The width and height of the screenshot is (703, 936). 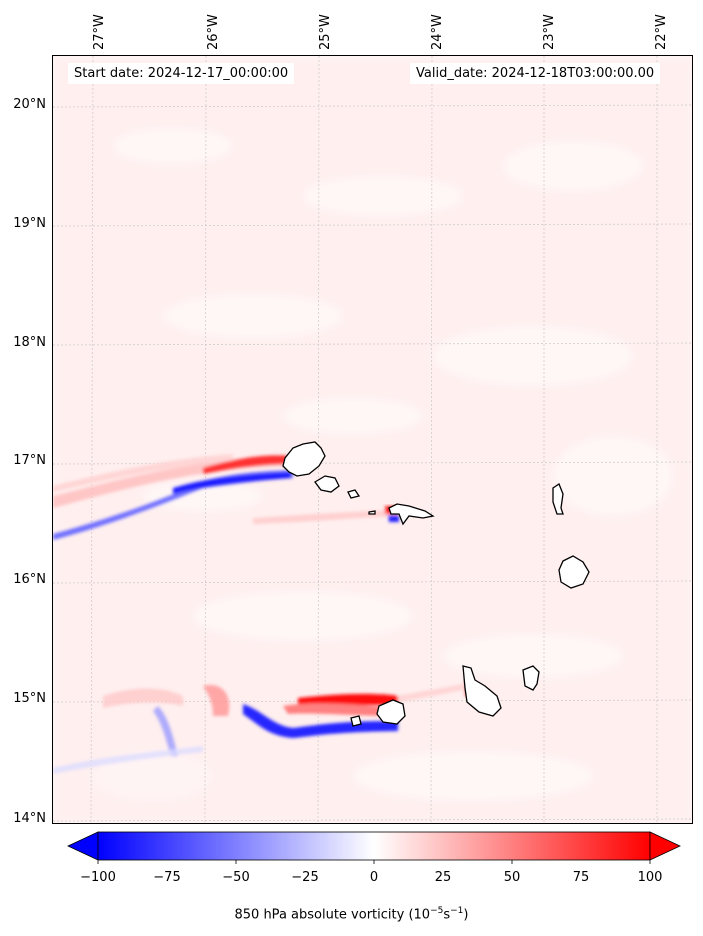 What do you see at coordinates (262, 727) in the screenshot?
I see `southern-vortex-street` at bounding box center [262, 727].